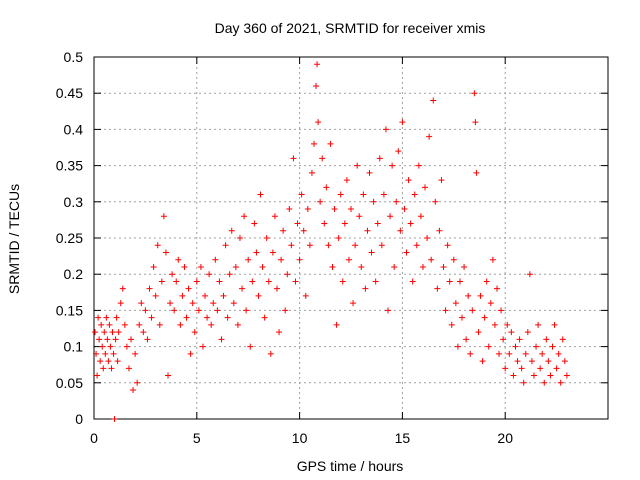 The image size is (640, 480). Describe the element at coordinates (69, 93) in the screenshot. I see `y-tick-label: 0.45` at that location.